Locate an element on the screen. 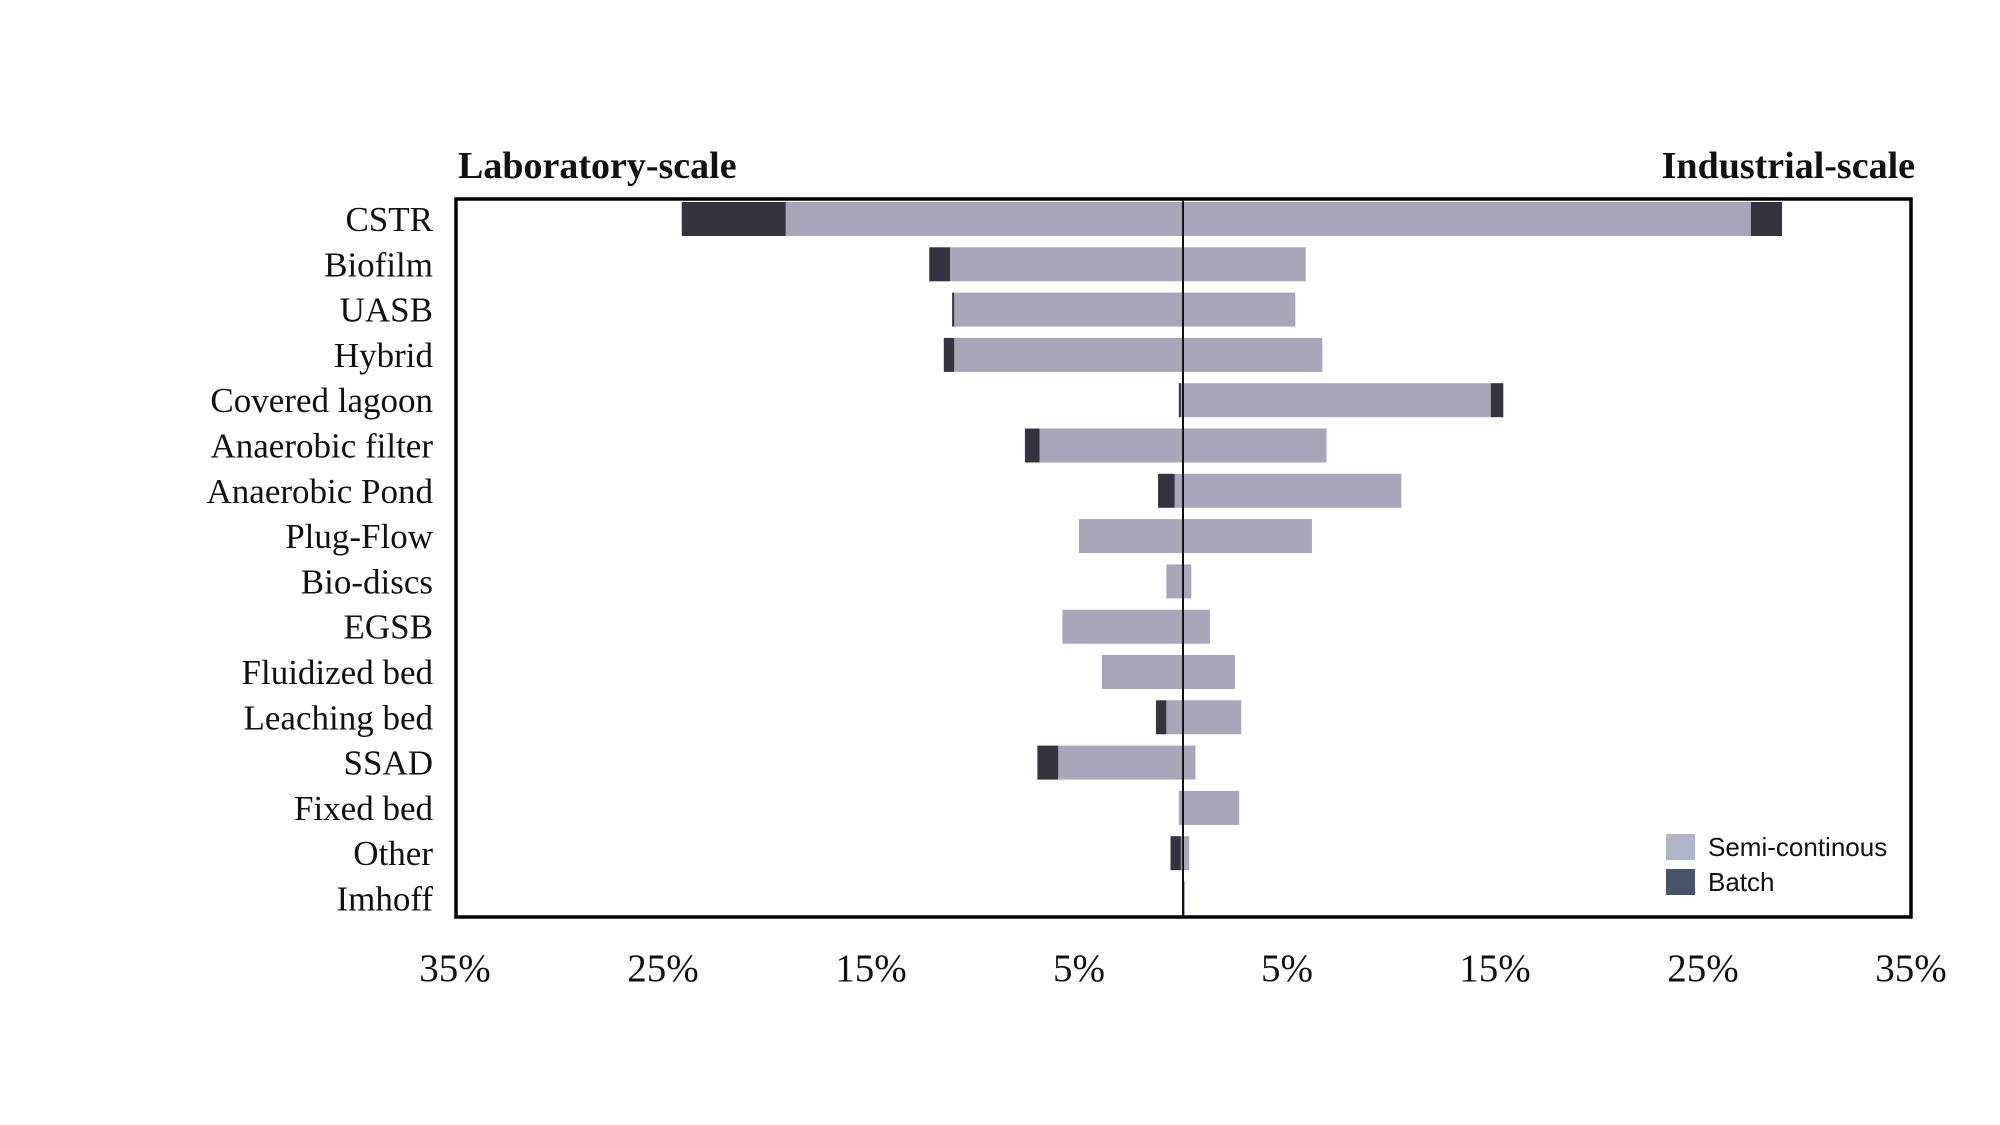 This screenshot has height=1125, width=2000. bar-ind-semi-other is located at coordinates (1186, 853).